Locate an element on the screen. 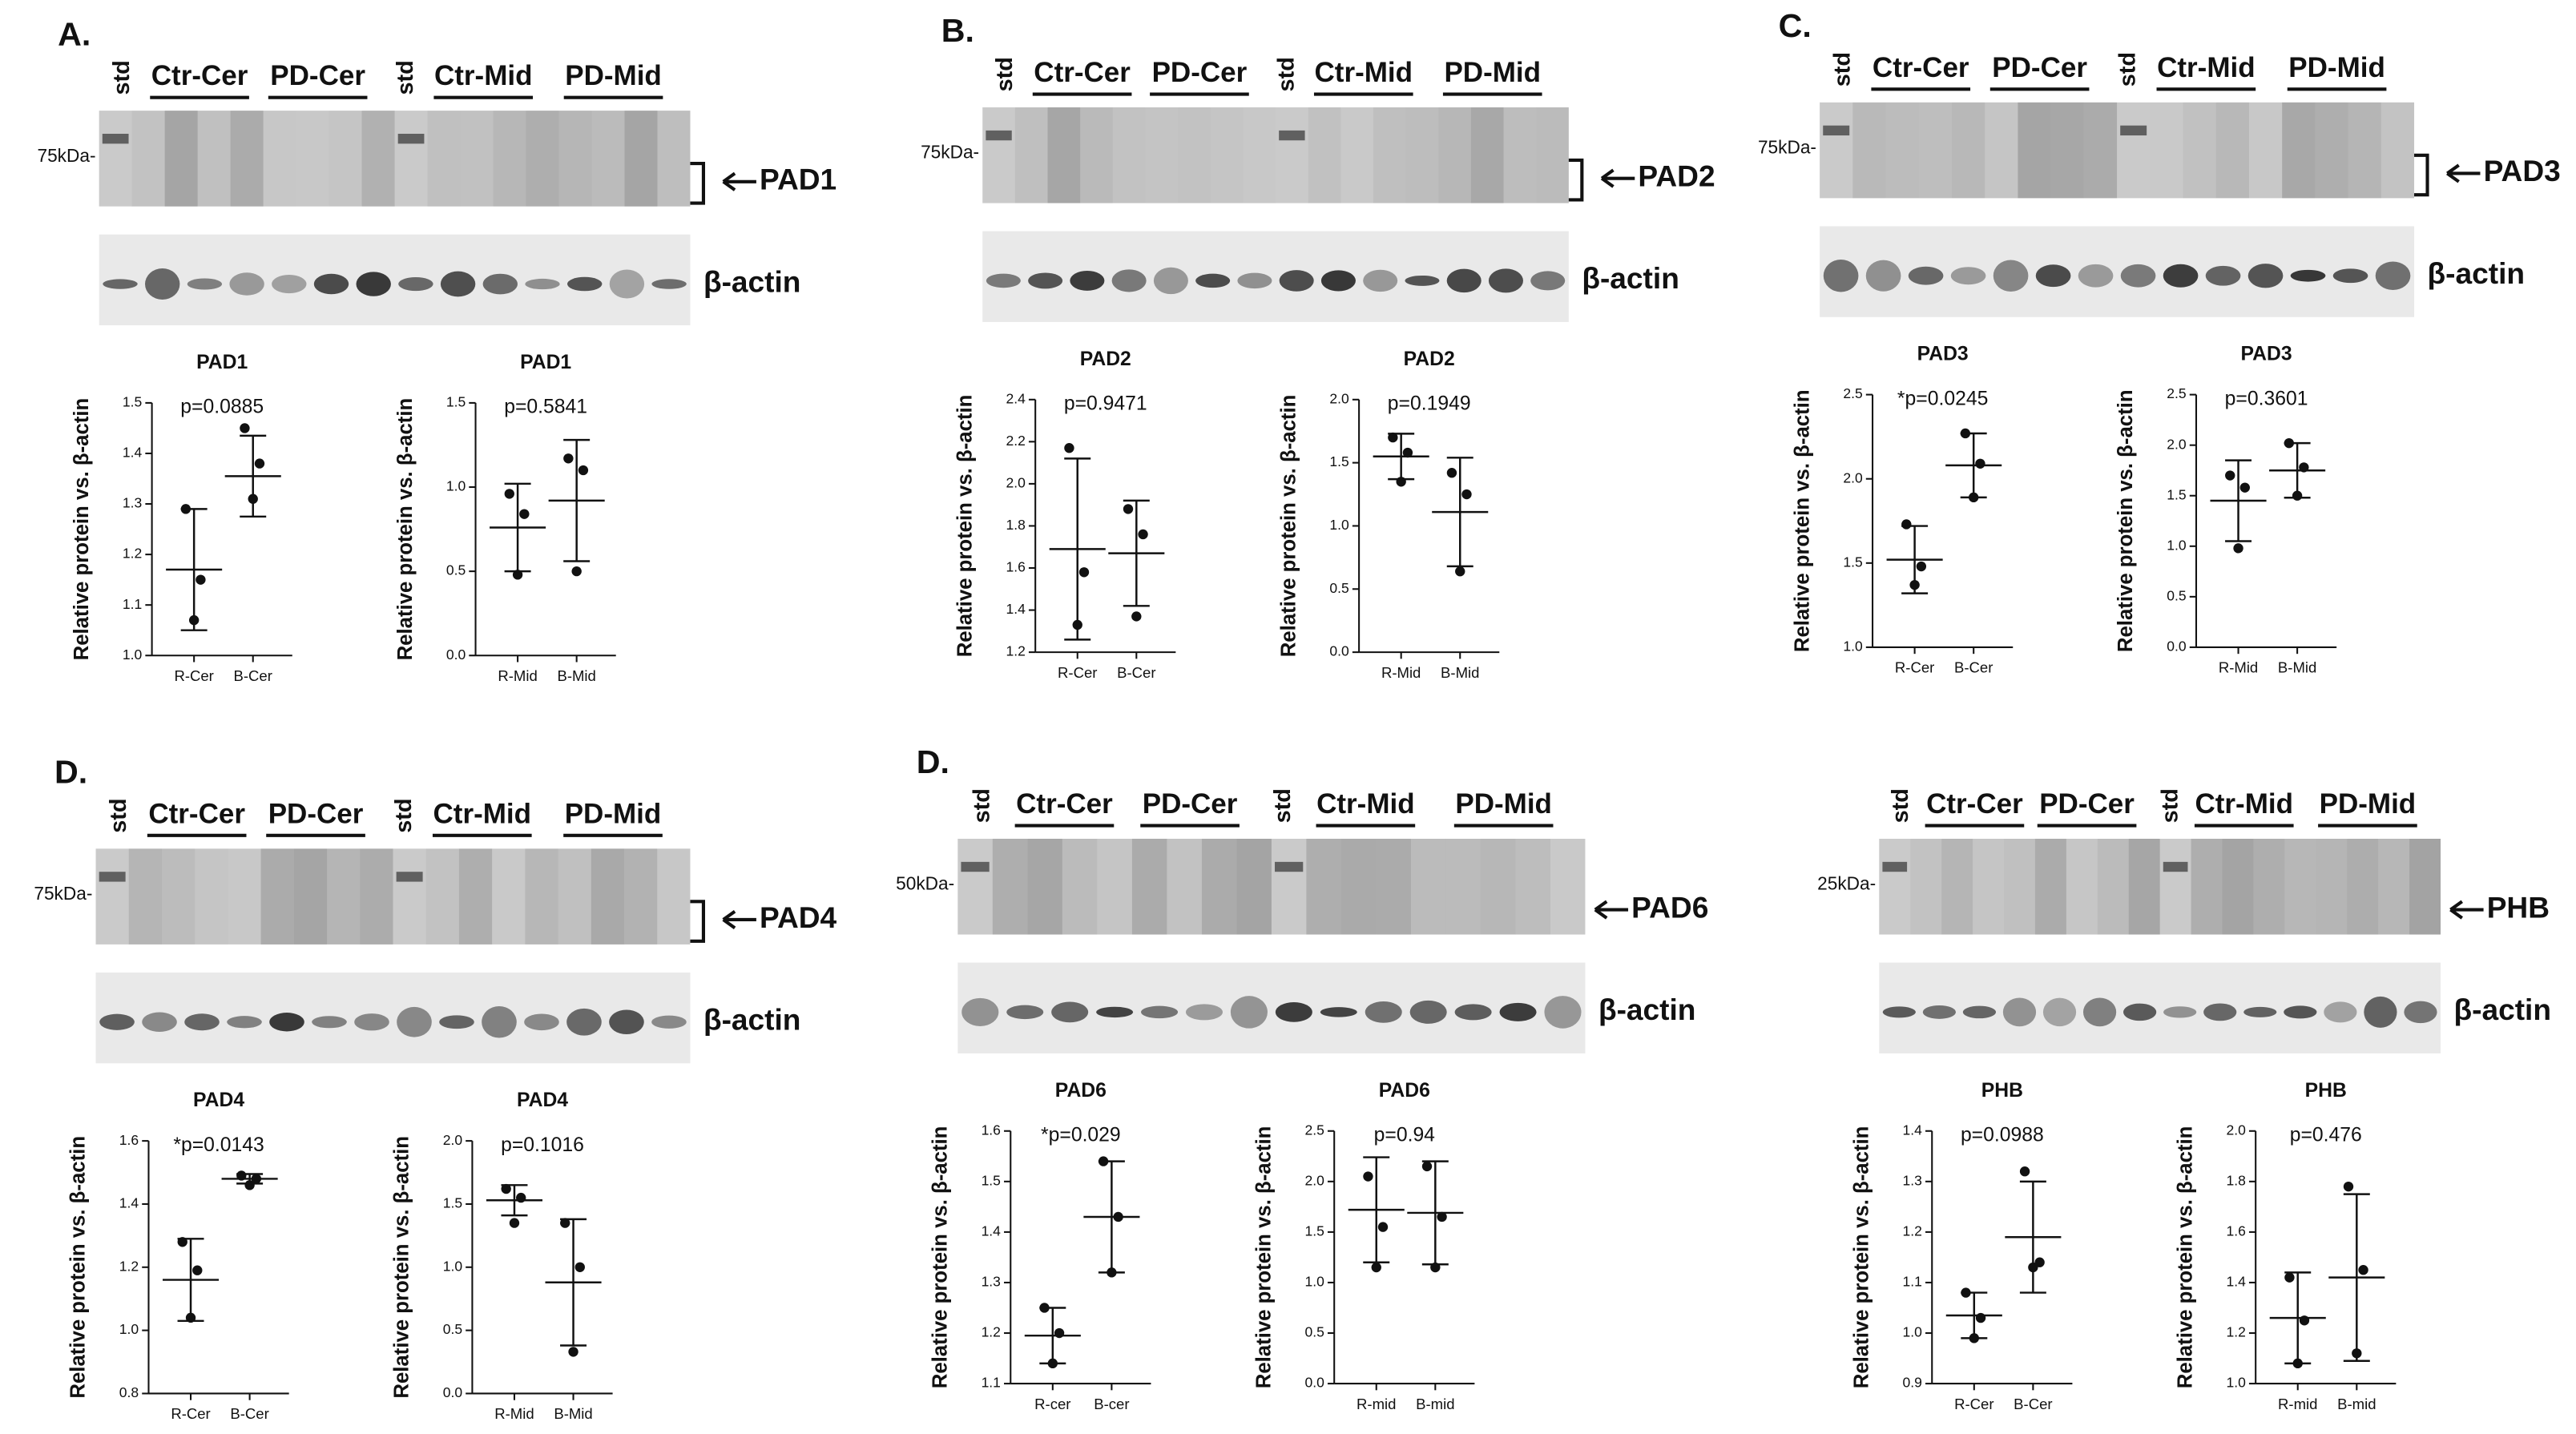 The width and height of the screenshot is (2576, 1434). lane-label: PD-Cer is located at coordinates (316, 814).